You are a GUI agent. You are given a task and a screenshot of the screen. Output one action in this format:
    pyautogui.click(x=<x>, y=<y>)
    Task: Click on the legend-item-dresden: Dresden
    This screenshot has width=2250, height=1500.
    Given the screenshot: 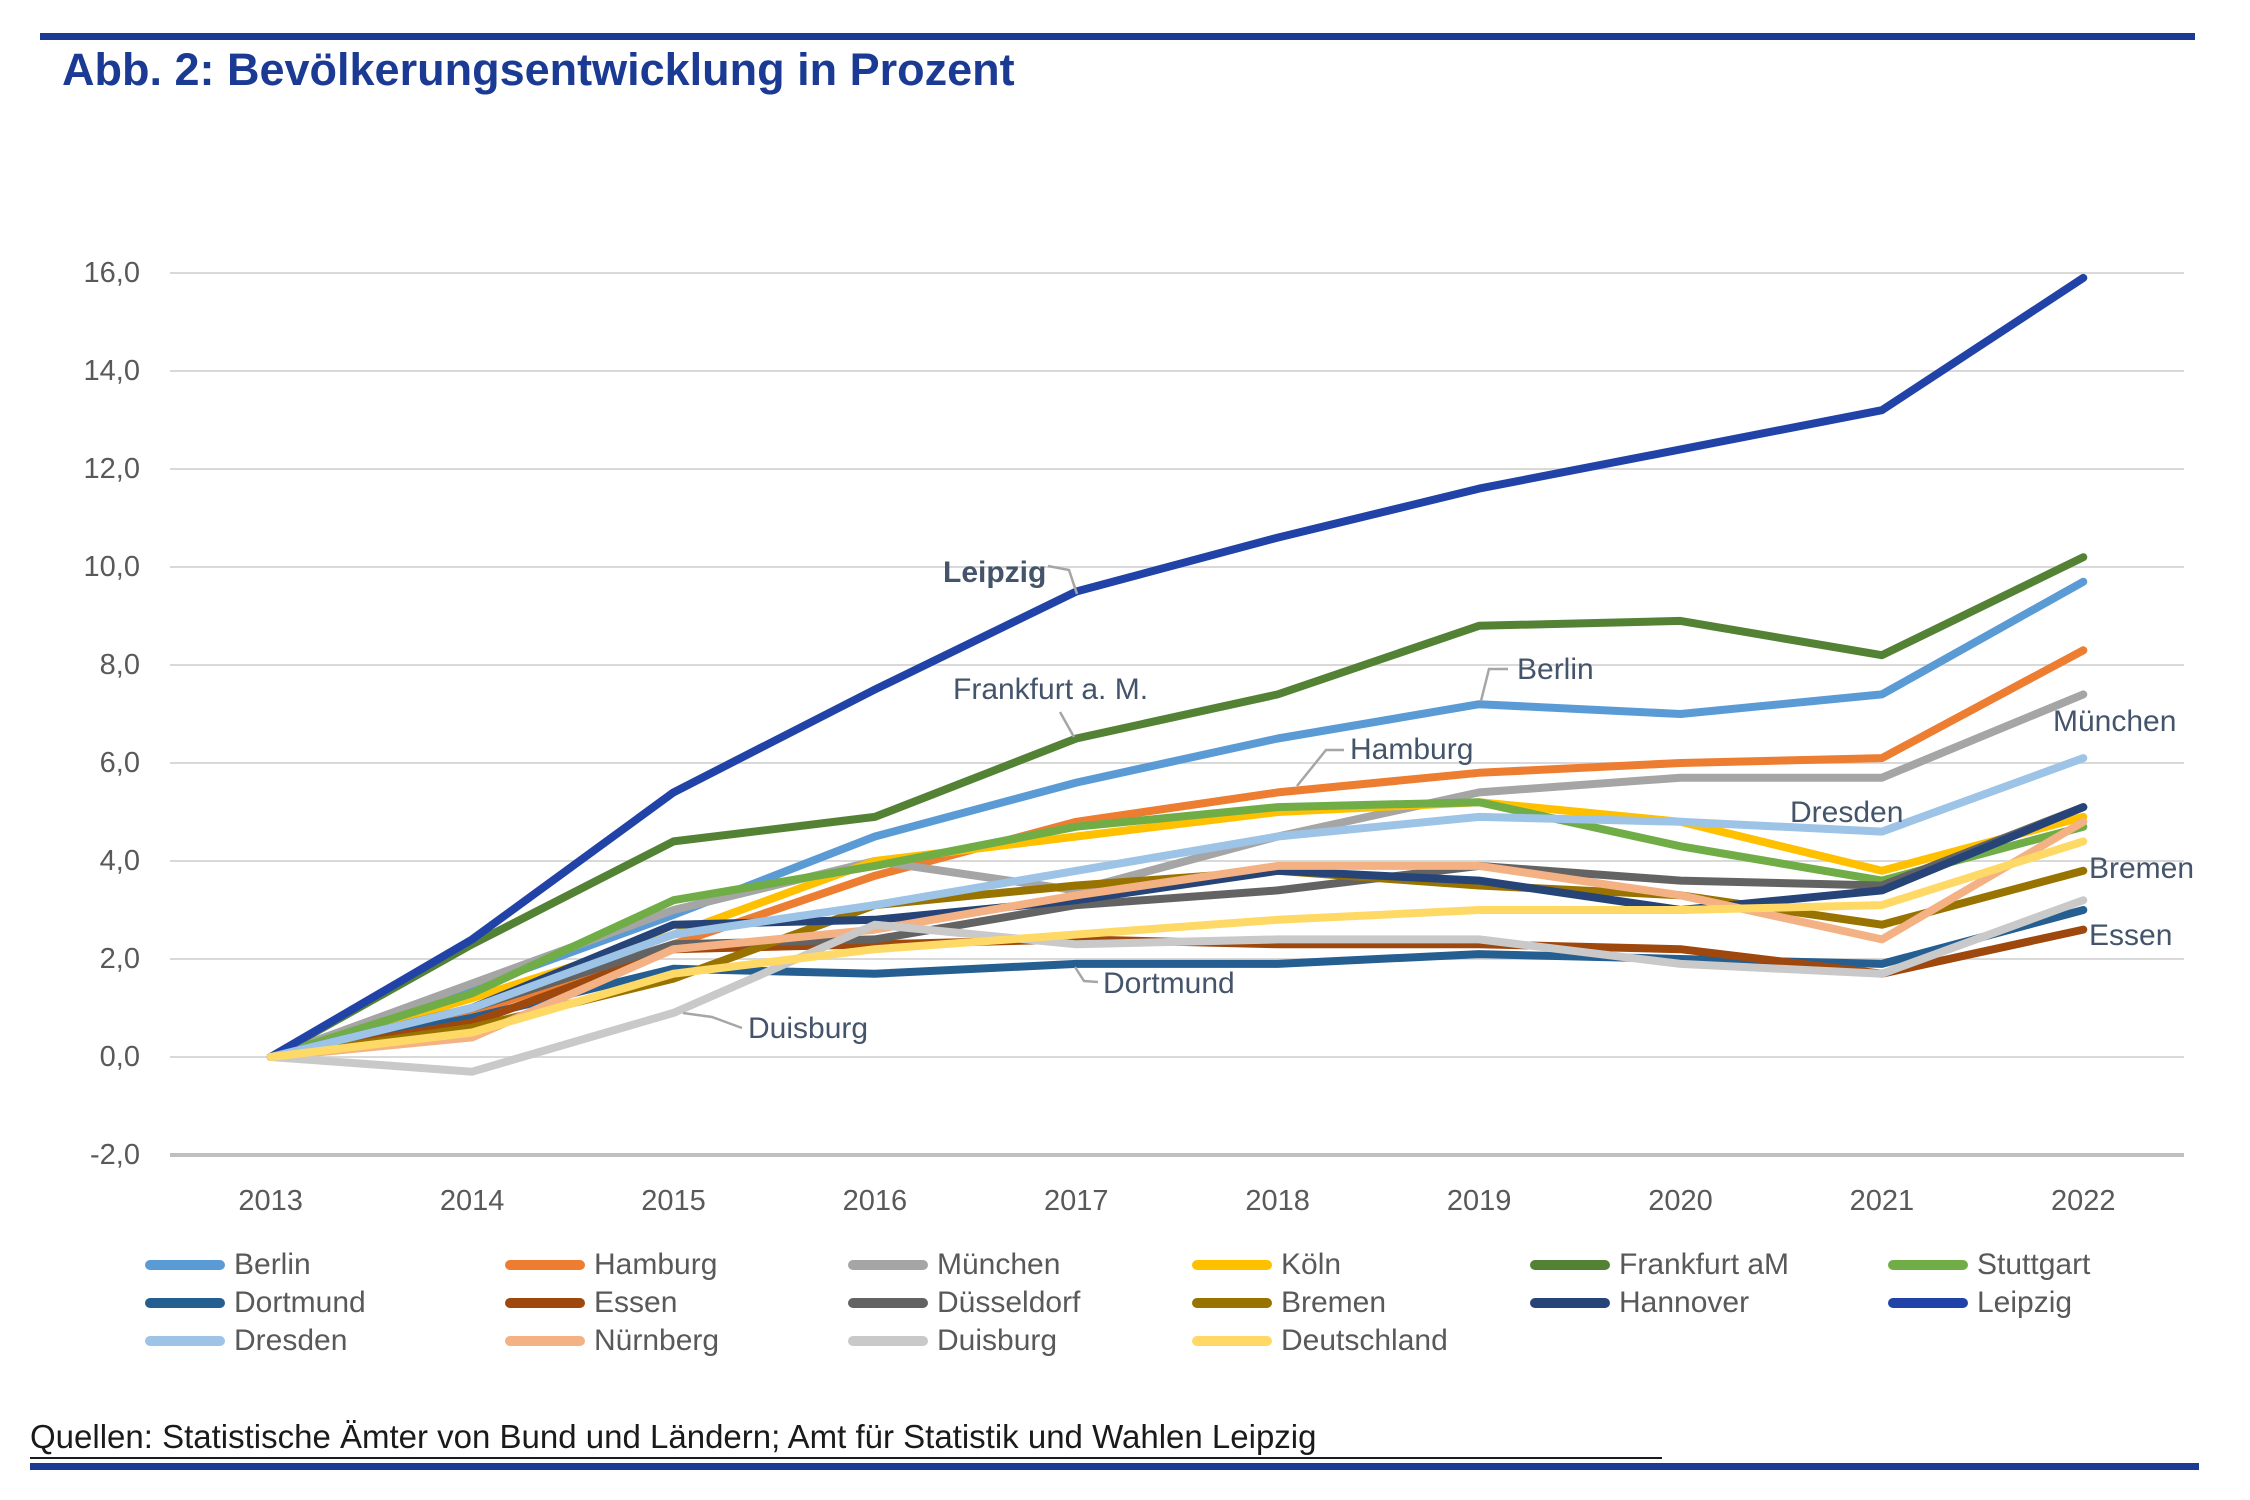 What is the action you would take?
    pyautogui.click(x=246, y=1341)
    